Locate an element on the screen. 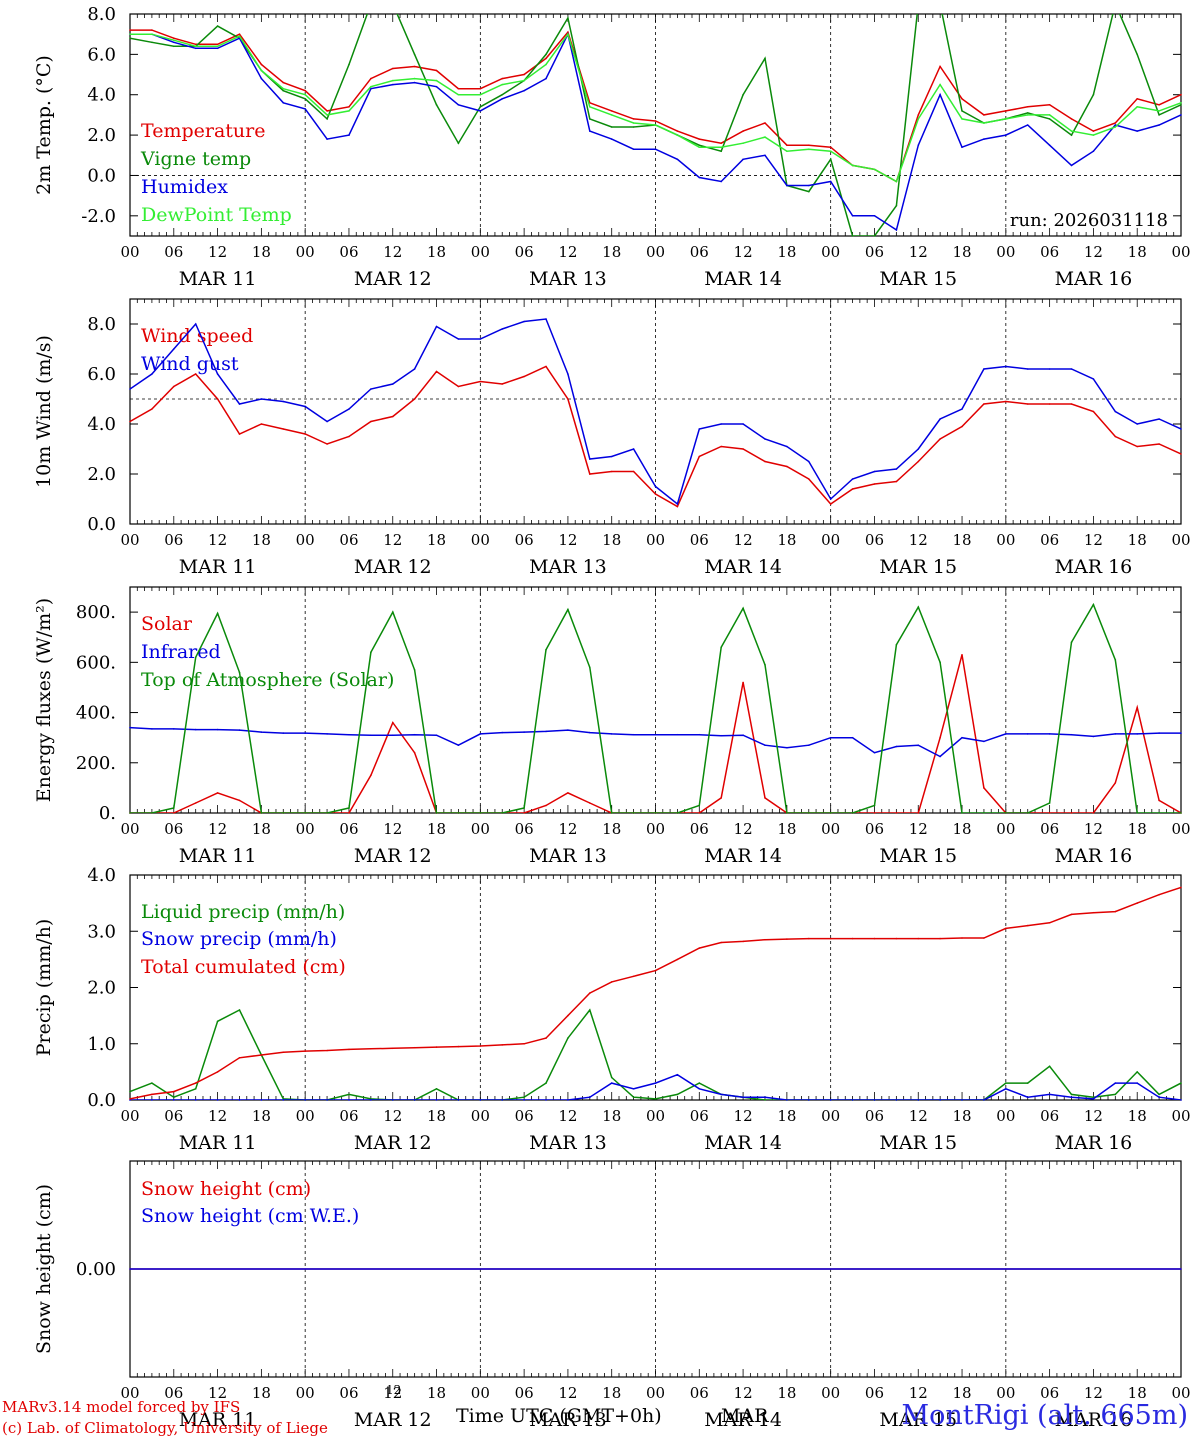 This screenshot has height=1440, width=1194. day-label: MAR 16 is located at coordinates (1094, 856).